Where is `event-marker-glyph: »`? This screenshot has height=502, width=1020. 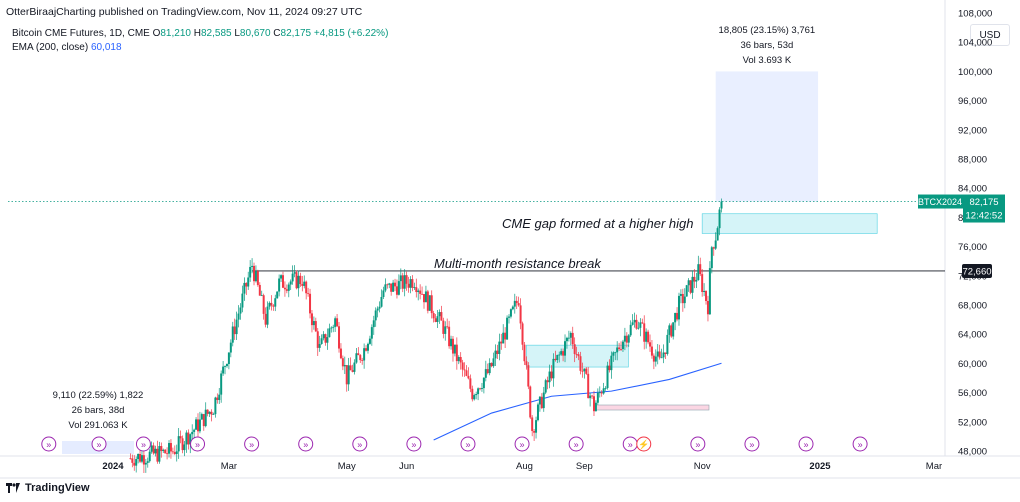 event-marker-glyph: » is located at coordinates (197, 445).